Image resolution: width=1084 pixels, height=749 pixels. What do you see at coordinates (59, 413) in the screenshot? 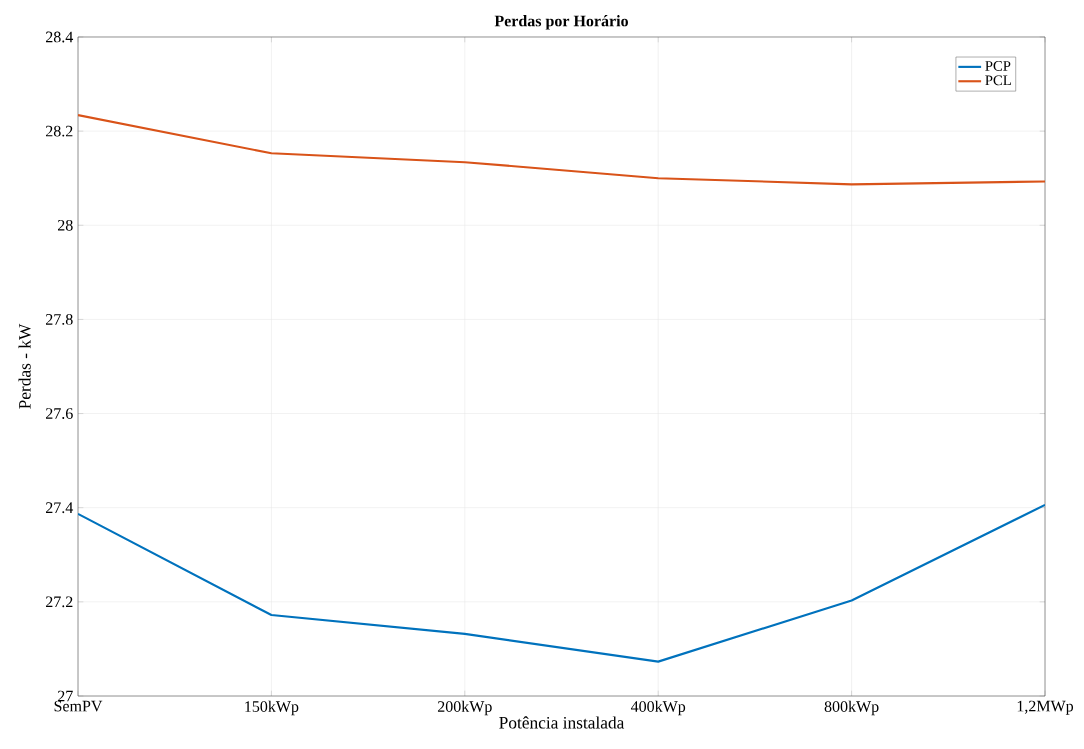
I see `y-tick-label: 27.6` at bounding box center [59, 413].